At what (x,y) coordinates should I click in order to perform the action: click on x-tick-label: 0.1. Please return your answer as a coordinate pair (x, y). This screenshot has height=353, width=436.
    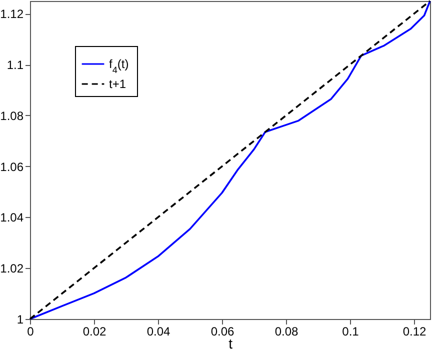
    Looking at the image, I should click on (351, 331).